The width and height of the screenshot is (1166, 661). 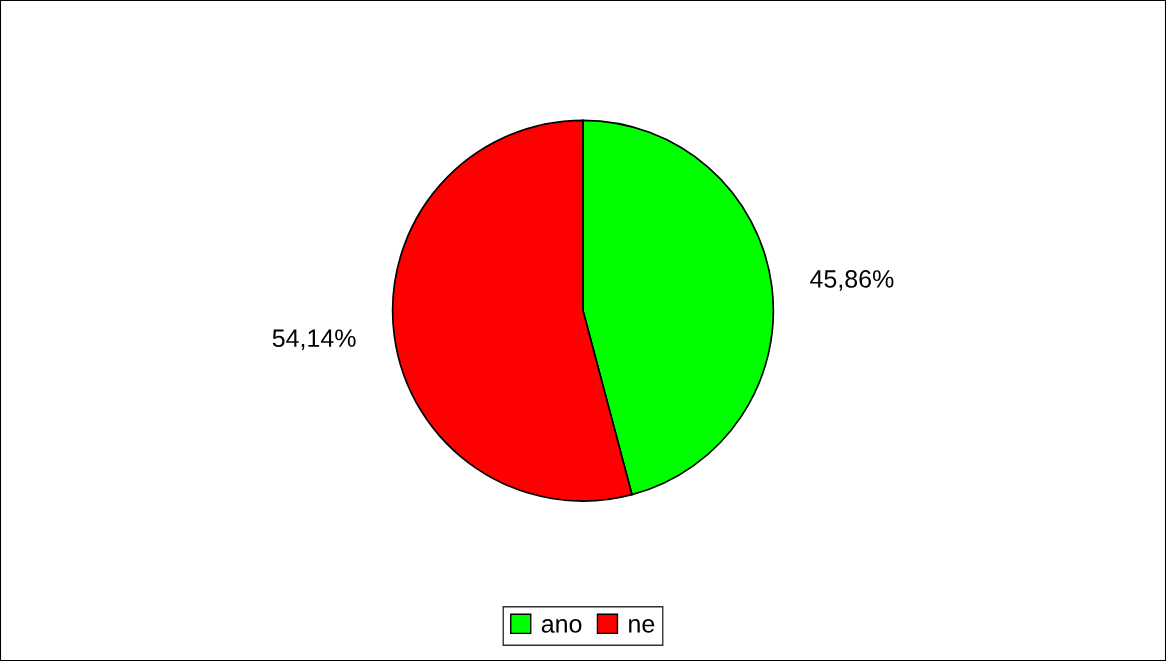 I want to click on legend-label: ano, so click(x=561, y=626).